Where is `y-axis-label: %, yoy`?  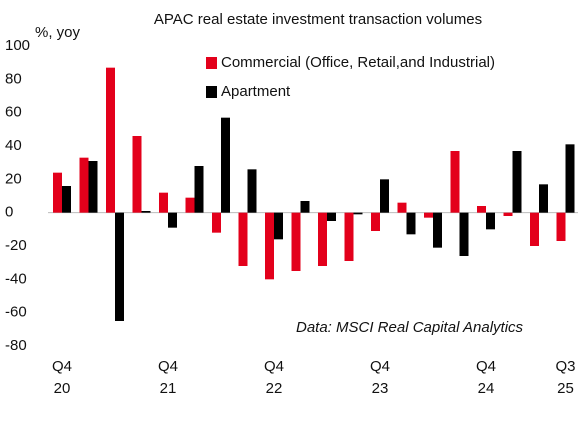 y-axis-label: %, yoy is located at coordinates (58, 32).